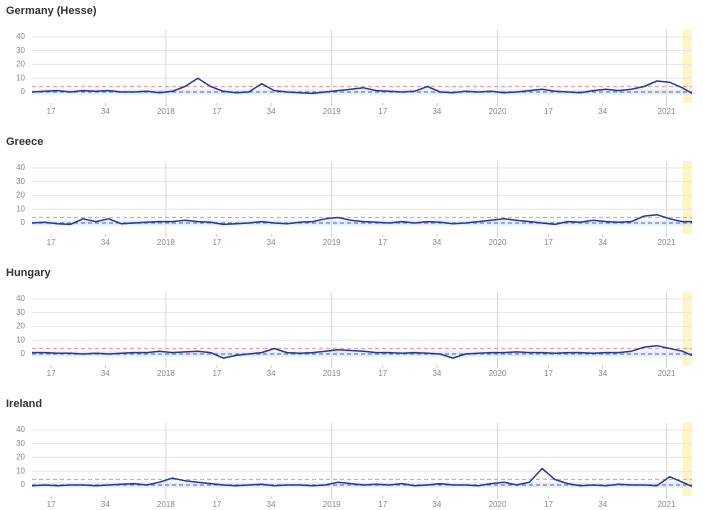  What do you see at coordinates (24, 404) in the screenshot?
I see `chart-title: Ireland` at bounding box center [24, 404].